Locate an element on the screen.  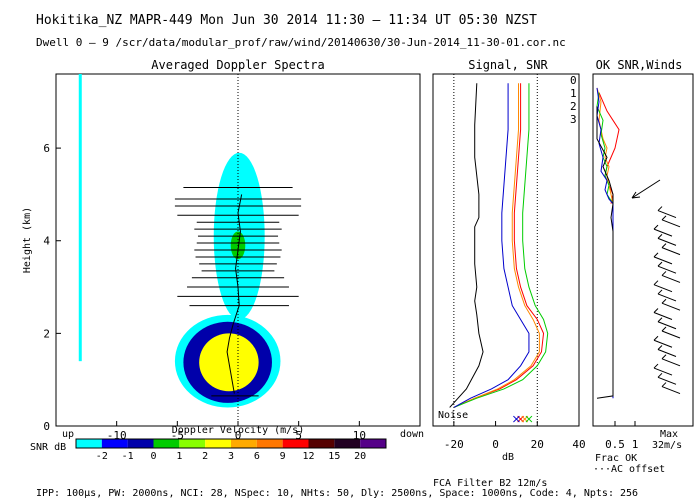
snr-x-tick-label: 0 is located at coordinates (495, 444).